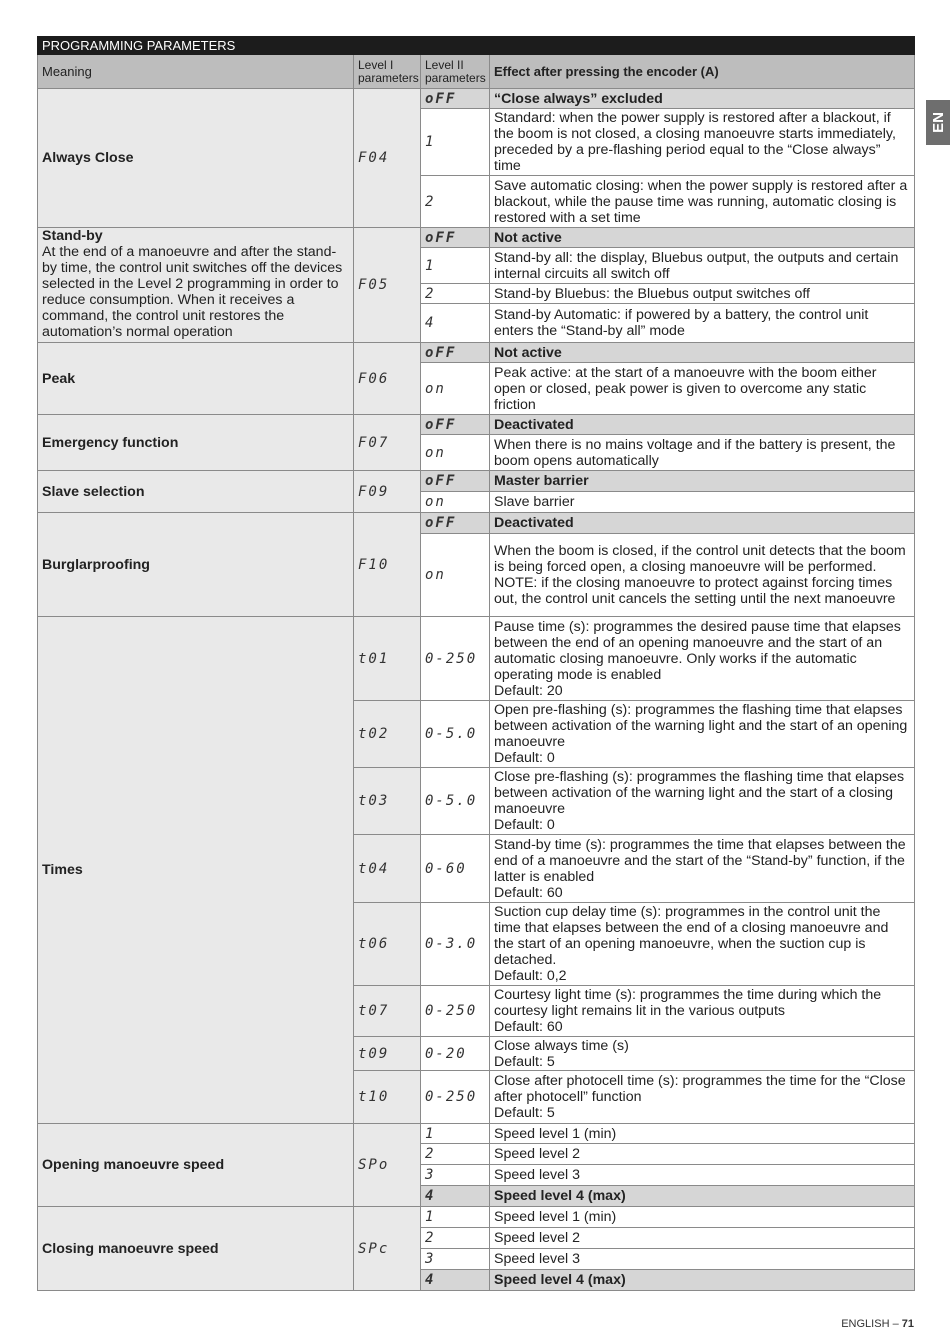 This screenshot has width=950, height=1343. What do you see at coordinates (387, 378) in the screenshot?
I see `level1-parameter: F06` at bounding box center [387, 378].